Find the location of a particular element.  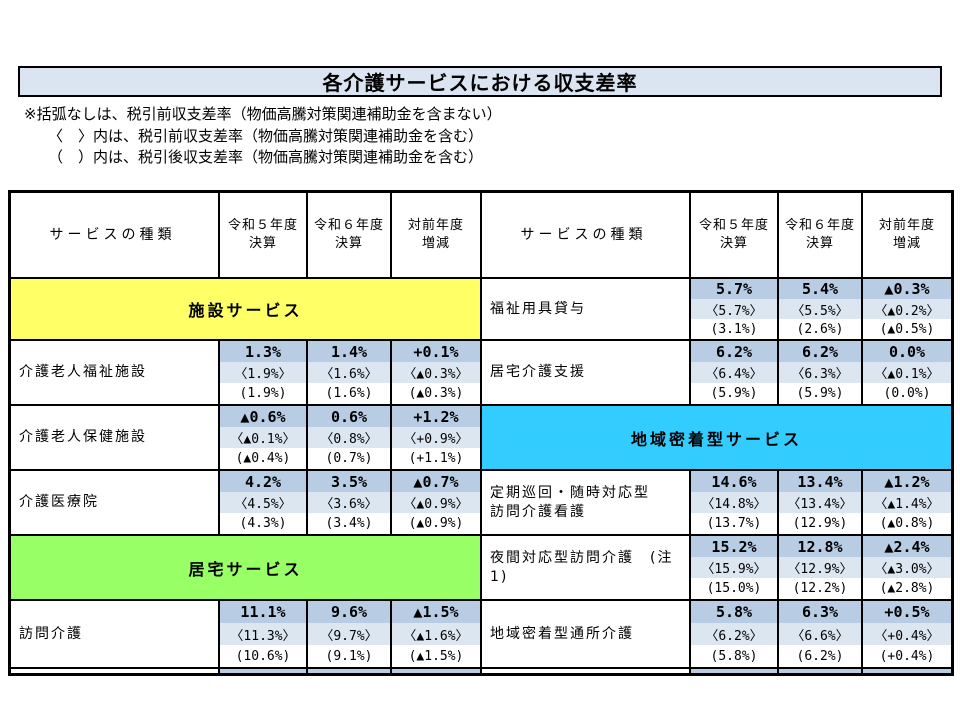

value-cell: ▲0.3% 〈▲0.2%〉 (▲0.5%) is located at coordinates (907, 309).